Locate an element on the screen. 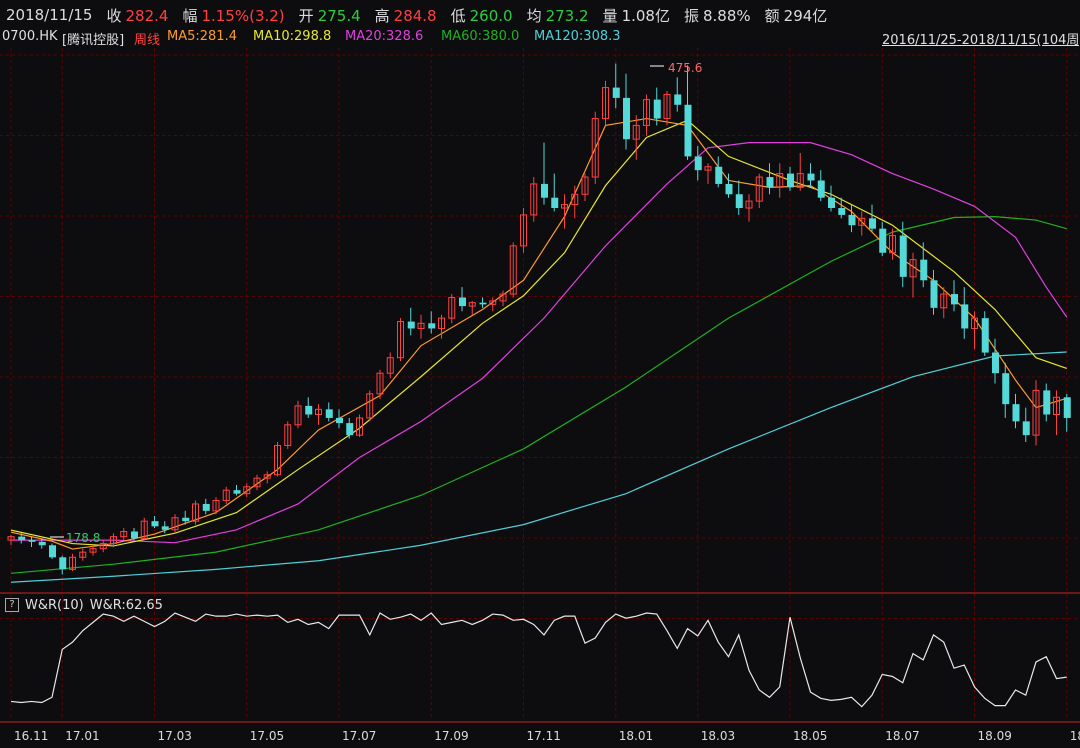  low-label: 低 is located at coordinates (458, 15).